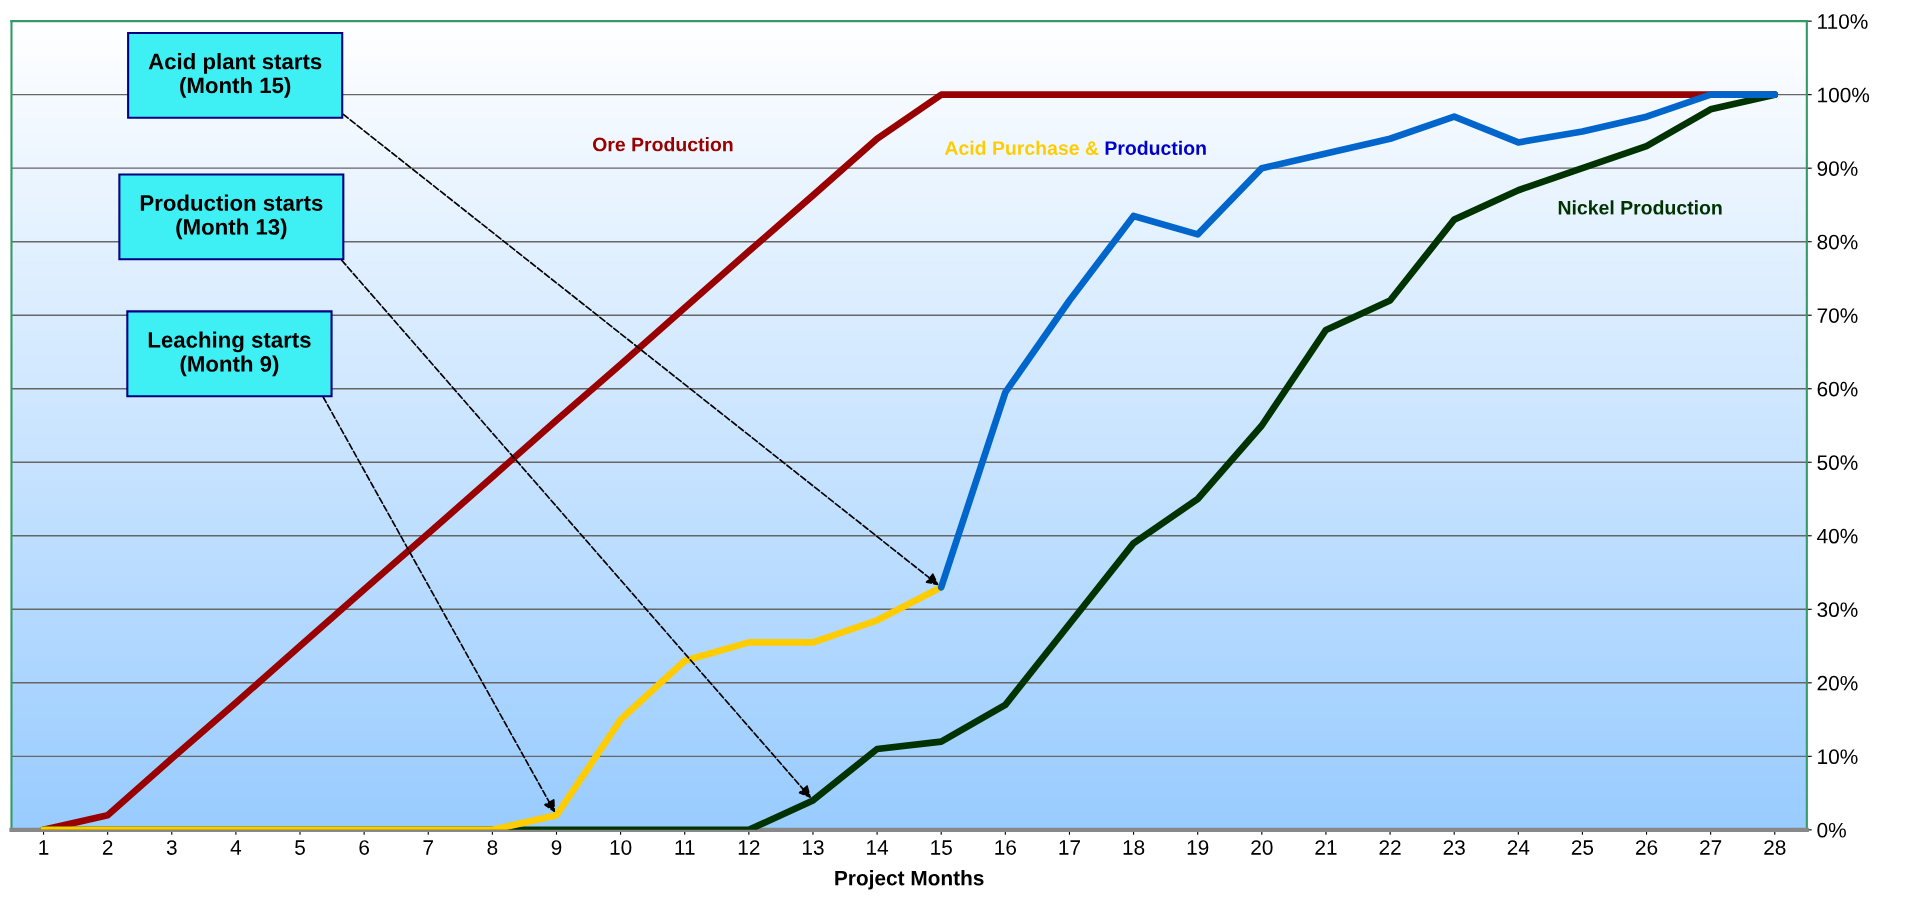  What do you see at coordinates (1838, 757) in the screenshot?
I see `y-tick-label: 10%` at bounding box center [1838, 757].